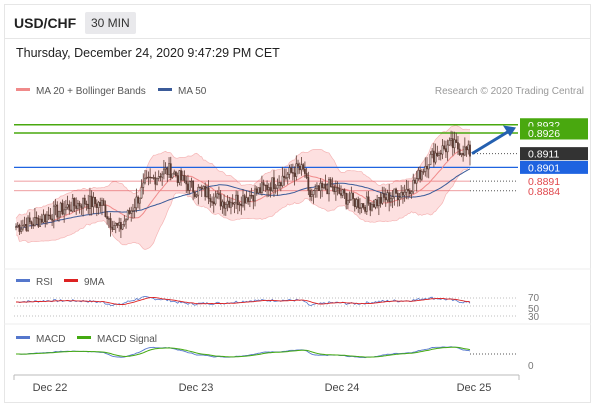  What do you see at coordinates (544, 182) in the screenshot?
I see `support-label-4: 0.8891` at bounding box center [544, 182].